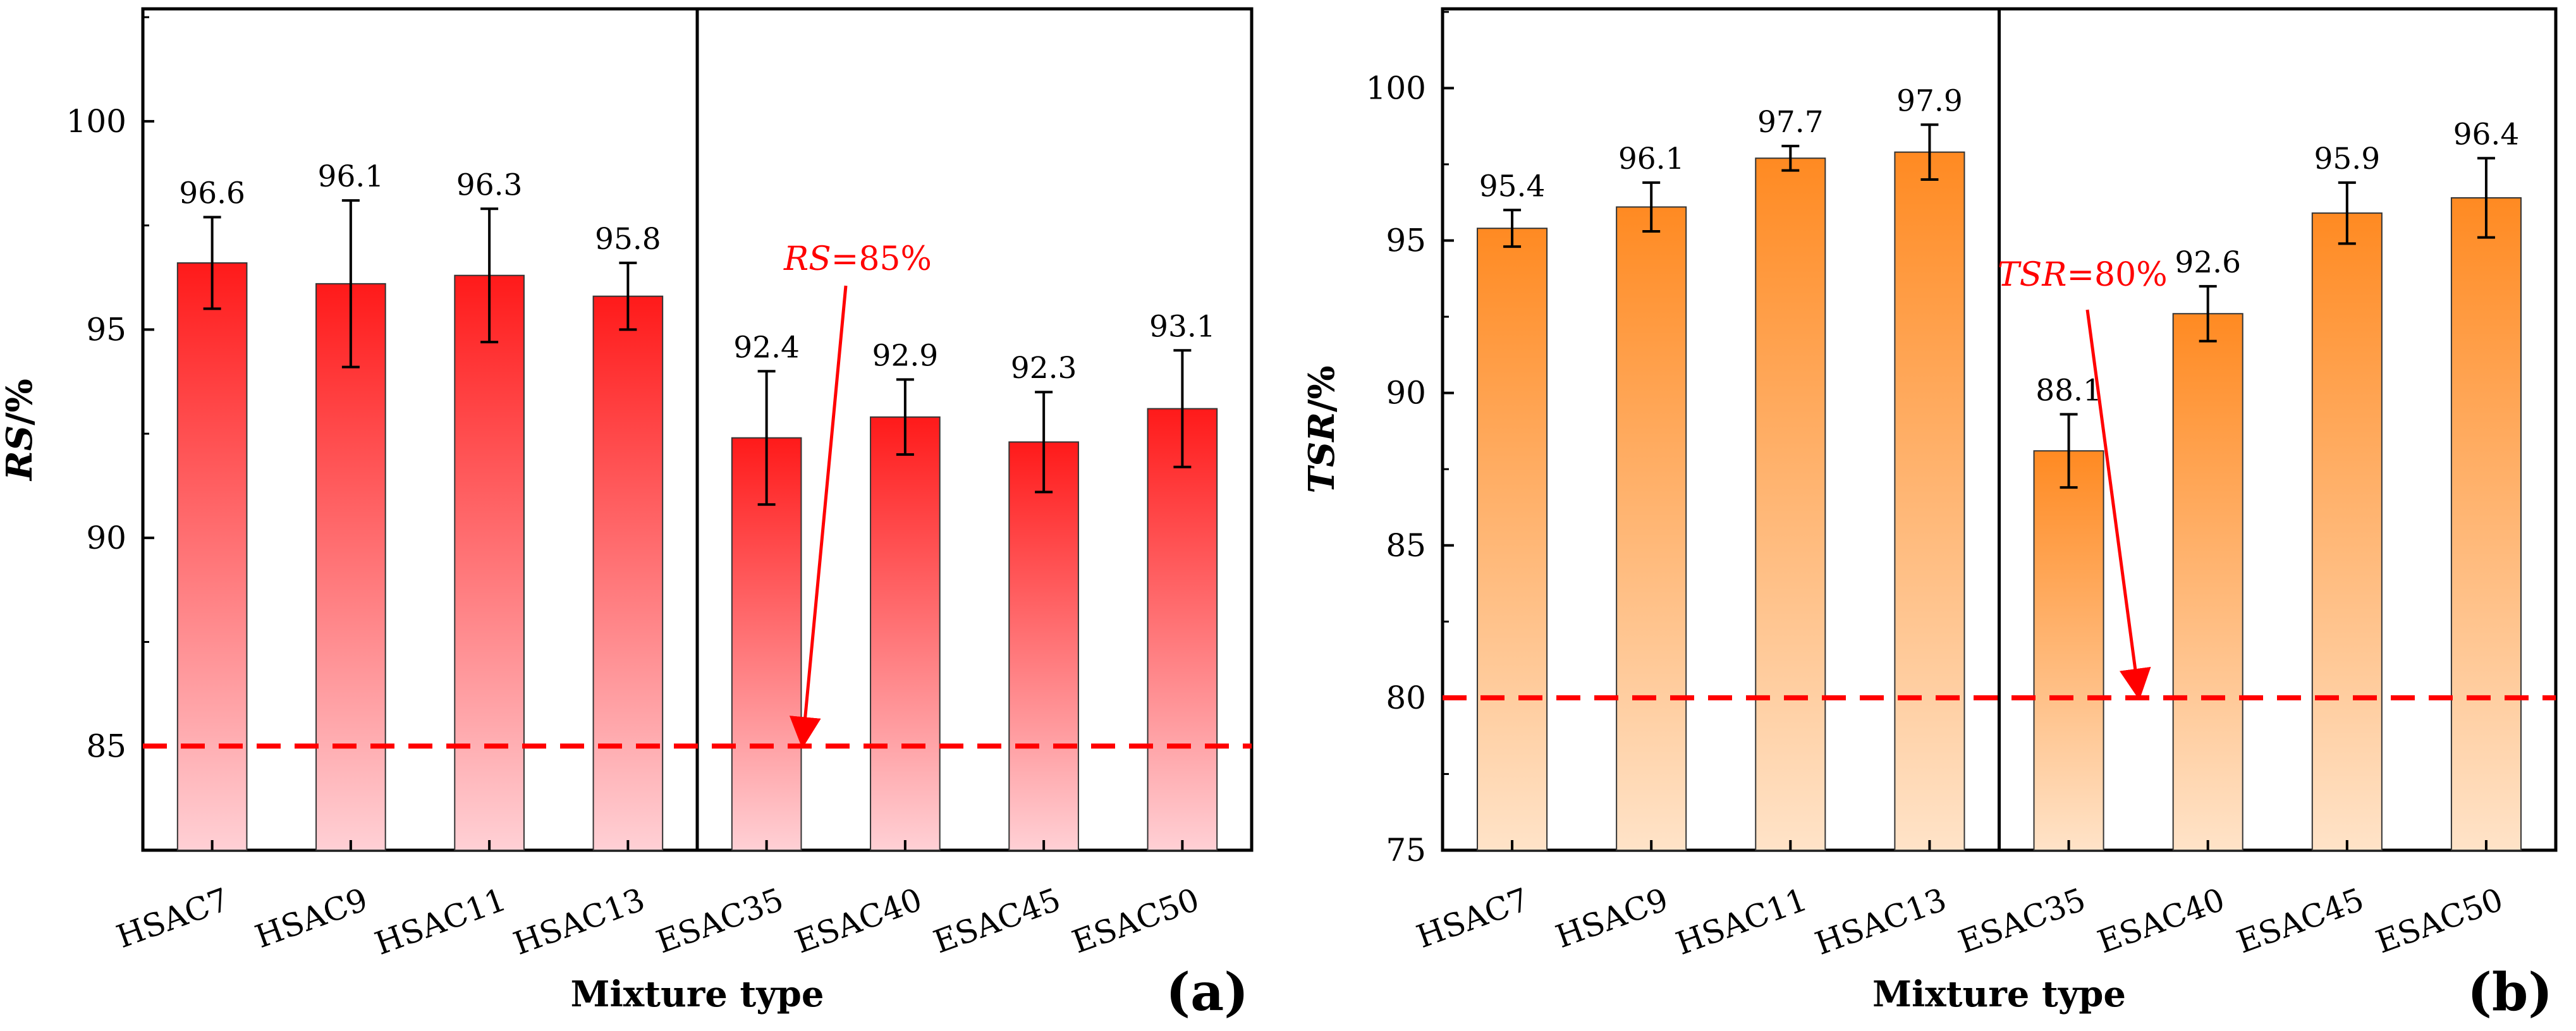  What do you see at coordinates (1207, 992) in the screenshot?
I see `panel-label: (a)` at bounding box center [1207, 992].